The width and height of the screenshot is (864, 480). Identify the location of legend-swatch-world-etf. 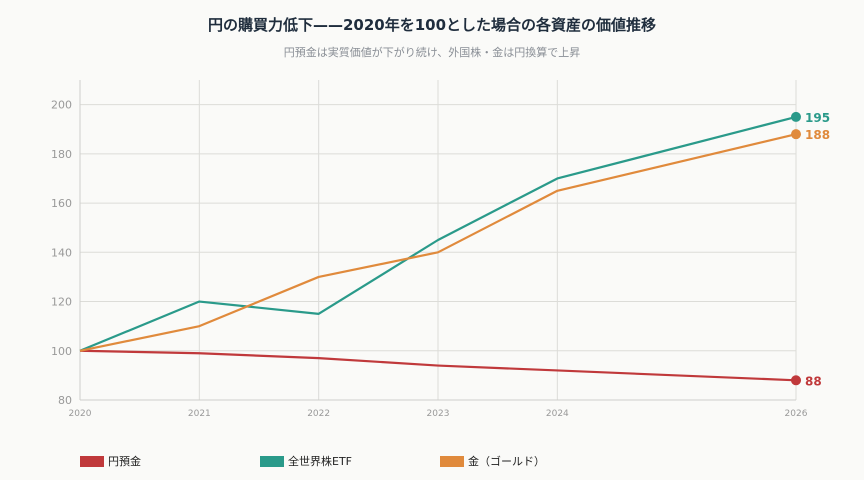
(272, 461).